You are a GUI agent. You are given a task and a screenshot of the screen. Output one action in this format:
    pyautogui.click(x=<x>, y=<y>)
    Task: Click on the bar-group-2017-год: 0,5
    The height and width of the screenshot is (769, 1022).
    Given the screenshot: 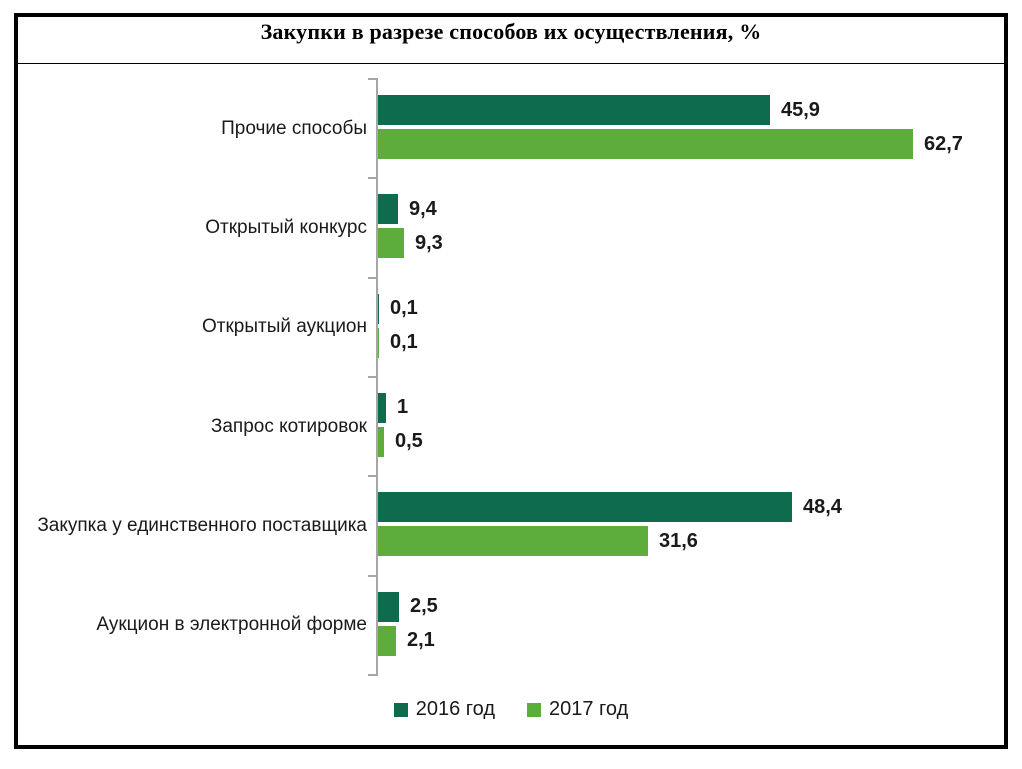 What is the action you would take?
    pyautogui.click(x=400, y=441)
    